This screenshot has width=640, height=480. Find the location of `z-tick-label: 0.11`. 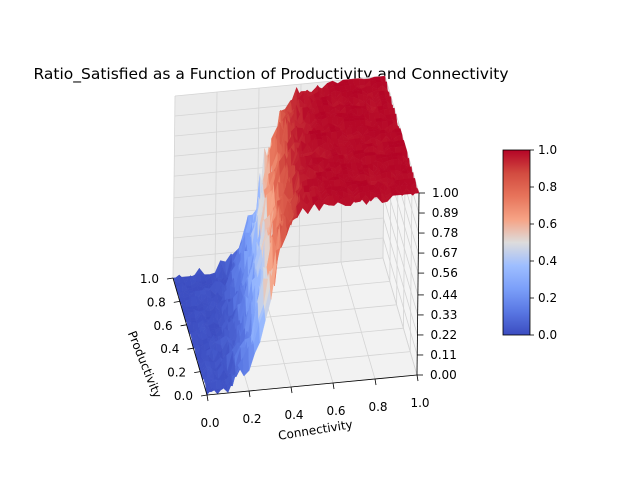

z-tick-label: 0.11 is located at coordinates (443, 355).